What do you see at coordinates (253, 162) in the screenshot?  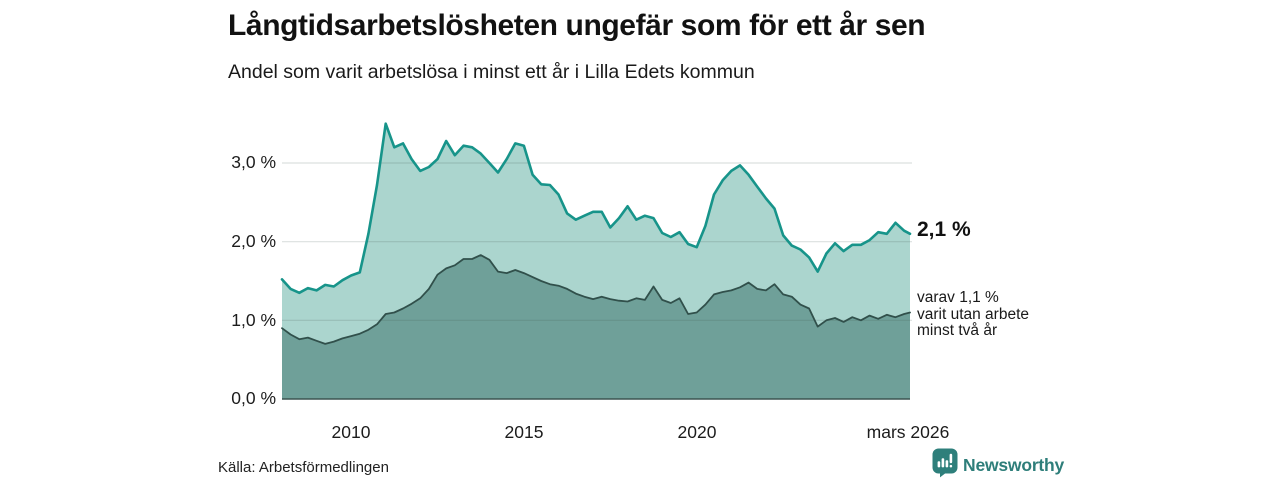 I see `y-tick-label: 3,0 %` at bounding box center [253, 162].